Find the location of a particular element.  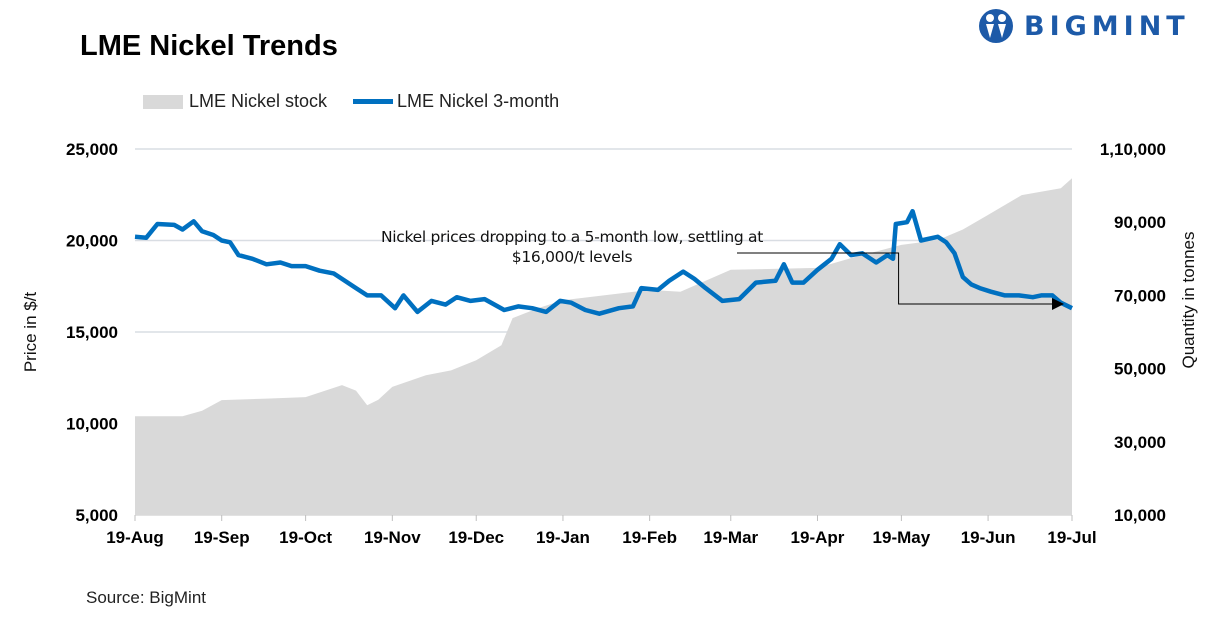

x-tick-label: 19-Jun is located at coordinates (988, 537).